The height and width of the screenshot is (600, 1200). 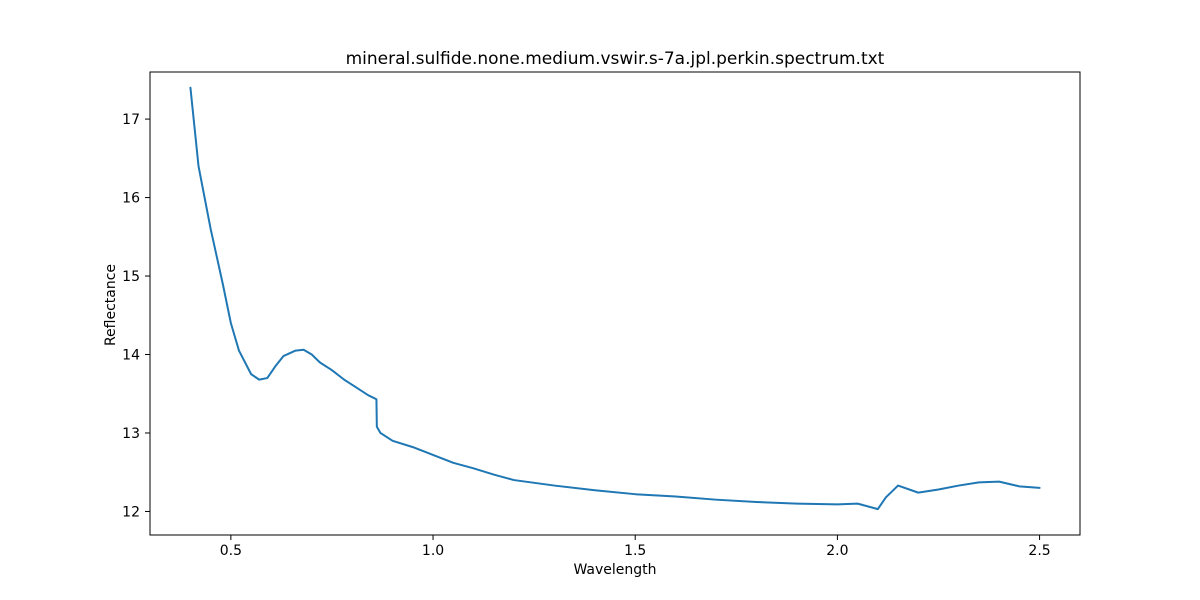 What do you see at coordinates (837, 551) in the screenshot?
I see `x-tick-label: 2.0` at bounding box center [837, 551].